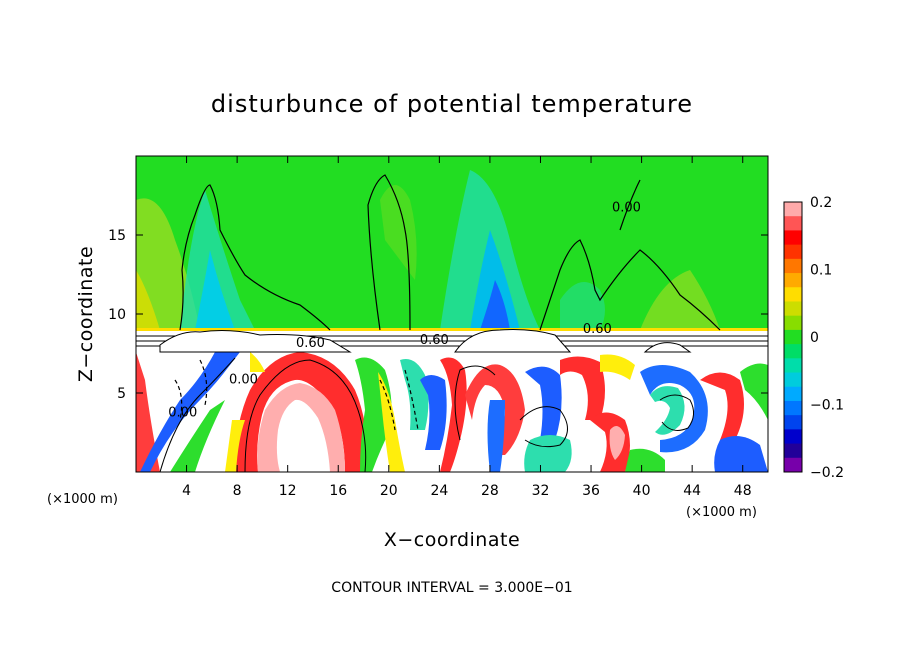 Image resolution: width=904 pixels, height=654 pixels. What do you see at coordinates (452, 104) in the screenshot?
I see `chart-title: disturbunce of potential temperature` at bounding box center [452, 104].